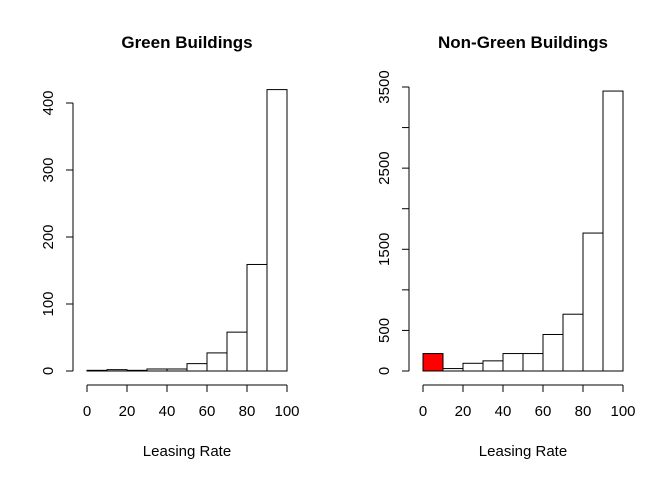  What do you see at coordinates (48, 303) in the screenshot?
I see `green-y-tick-label: 100` at bounding box center [48, 303].